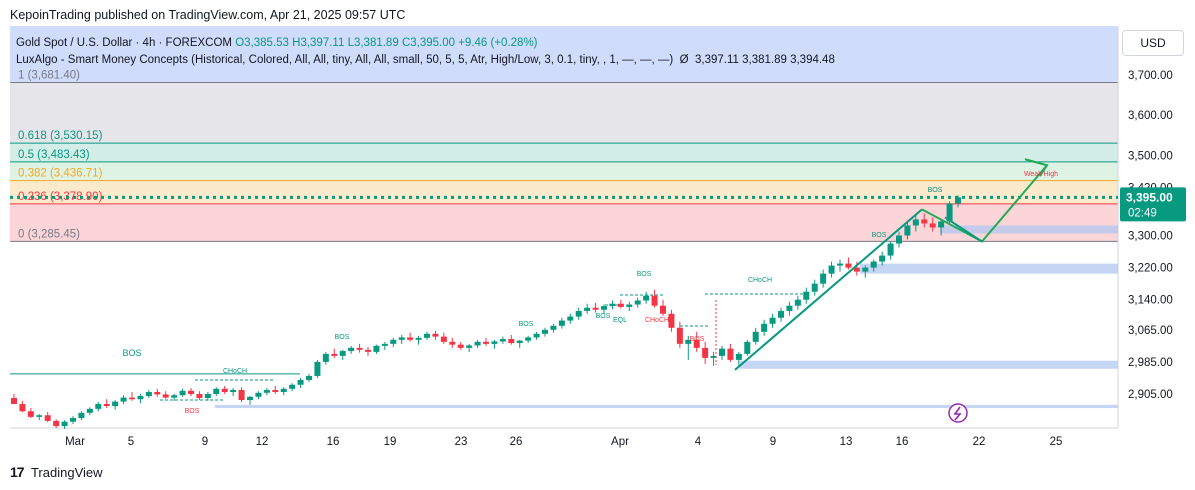 Image resolution: width=1195 pixels, height=490 pixels. I want to click on symbol-name: Gold Spot / U.S. Dollar · 4h · FOREXCOM, so click(124, 43).